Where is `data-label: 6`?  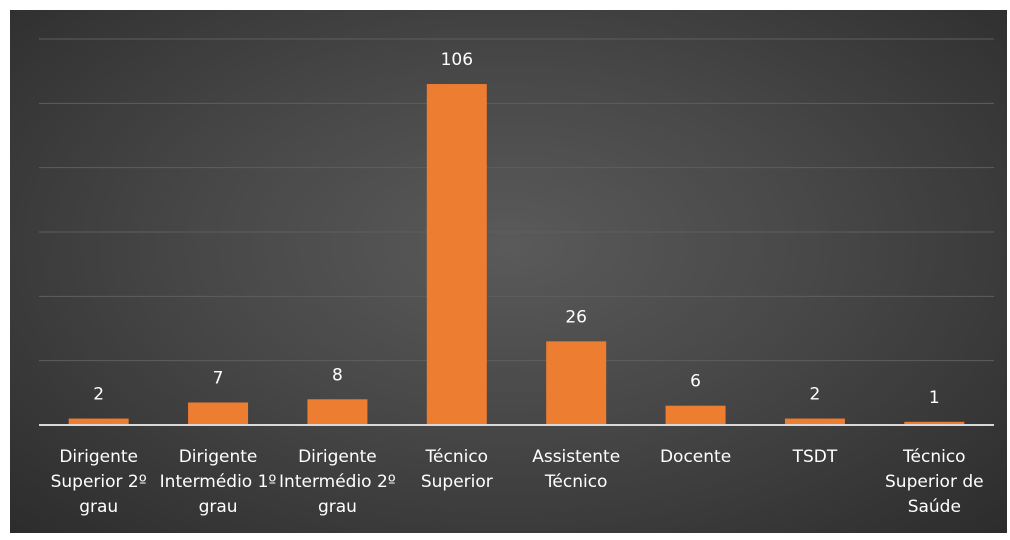
data-label: 6 is located at coordinates (695, 382).